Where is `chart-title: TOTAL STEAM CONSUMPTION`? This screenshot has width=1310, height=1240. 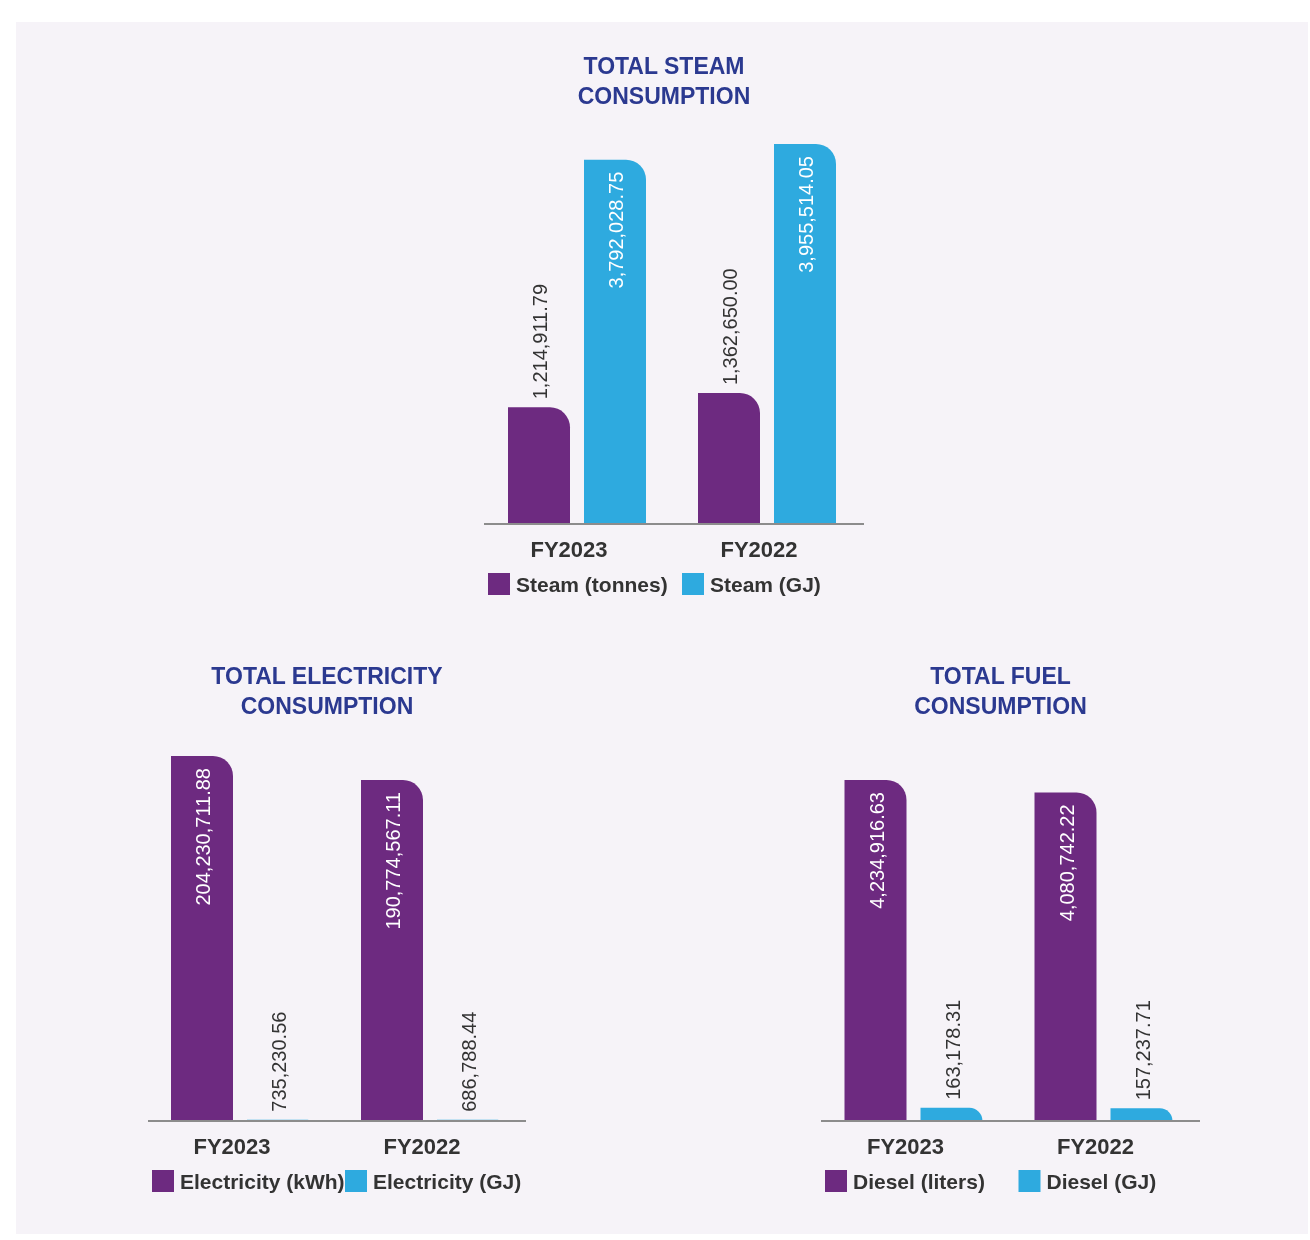 chart-title: TOTAL STEAM CONSUMPTION is located at coordinates (664, 81).